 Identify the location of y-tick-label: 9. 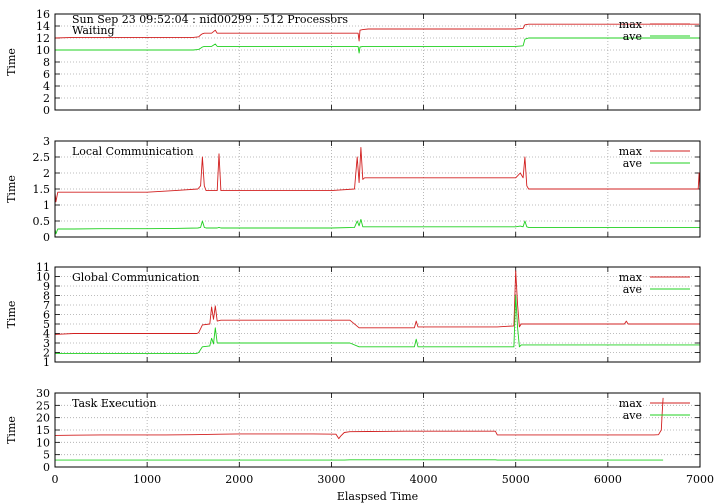
(46, 286).